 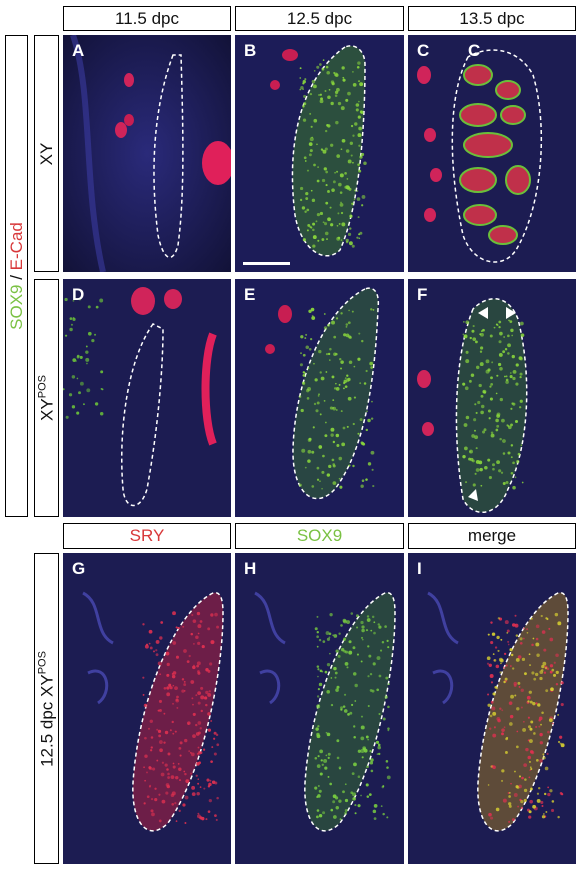 I want to click on row-label-xypos-sup: POS, so click(x=42, y=387).